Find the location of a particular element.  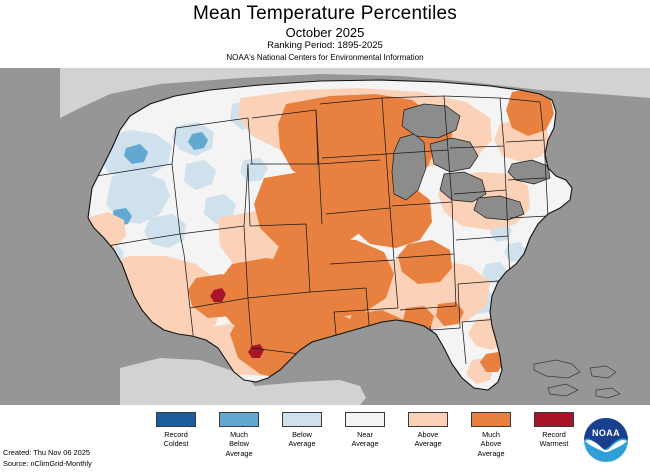

legend-label-6: Much Above Average is located at coordinates (491, 444).